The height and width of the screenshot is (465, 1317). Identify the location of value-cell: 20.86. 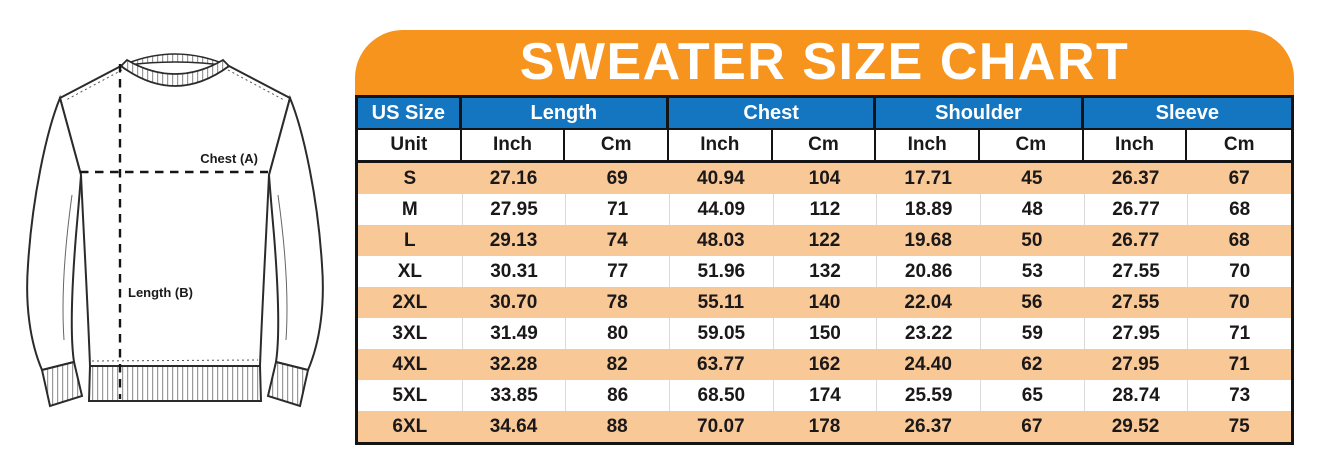
(928, 271).